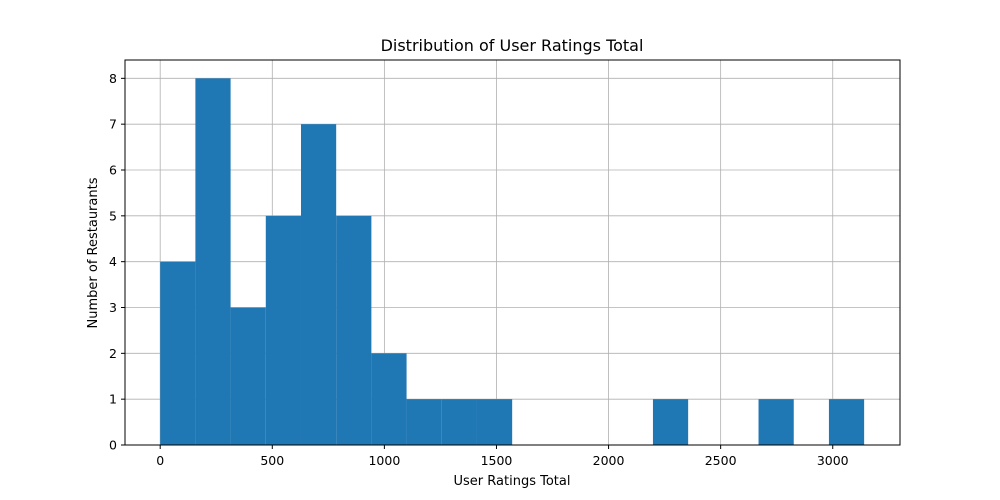 The image size is (1000, 500). I want to click on x-tick-label: 2000, so click(609, 460).